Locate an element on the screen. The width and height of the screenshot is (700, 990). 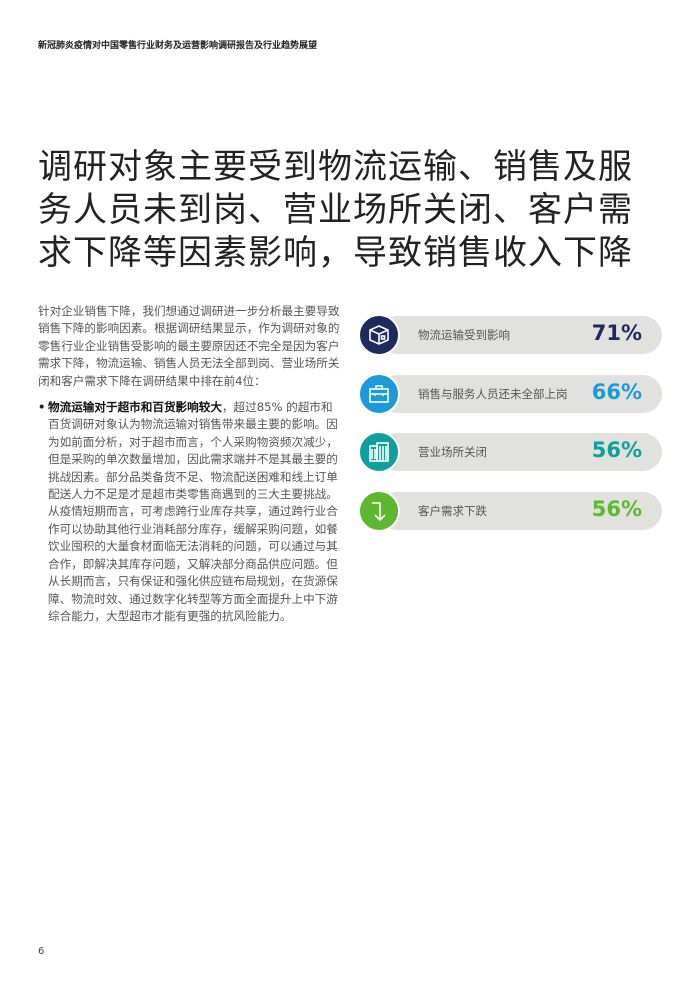
stat-row: 销售与服务人员还未全部上岗 66% is located at coordinates (510, 393).